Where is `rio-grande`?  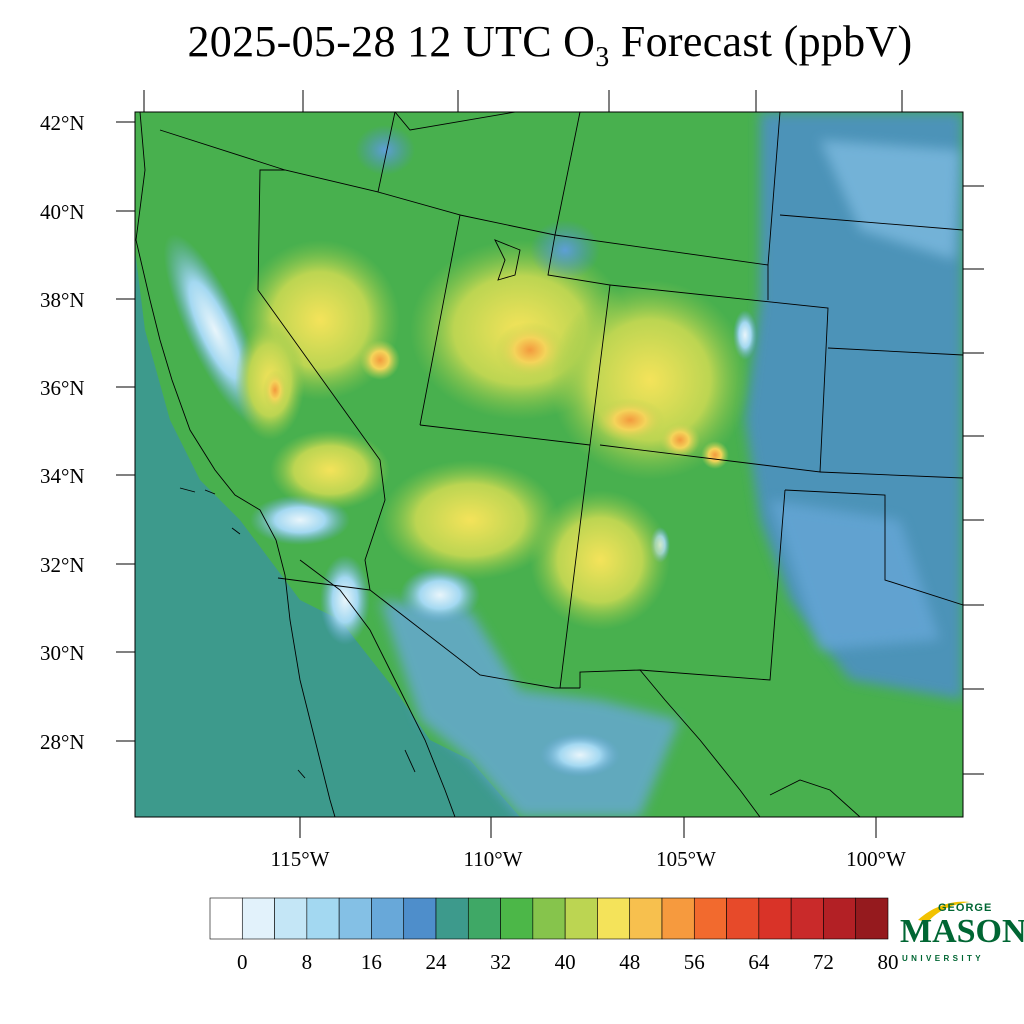 rio-grande is located at coordinates (700, 743).